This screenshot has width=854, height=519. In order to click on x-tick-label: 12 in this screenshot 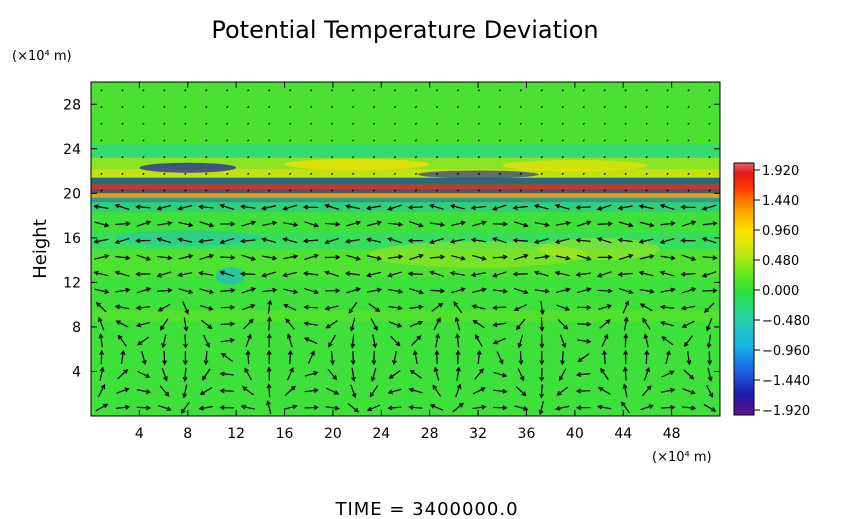, I will do `click(236, 434)`.